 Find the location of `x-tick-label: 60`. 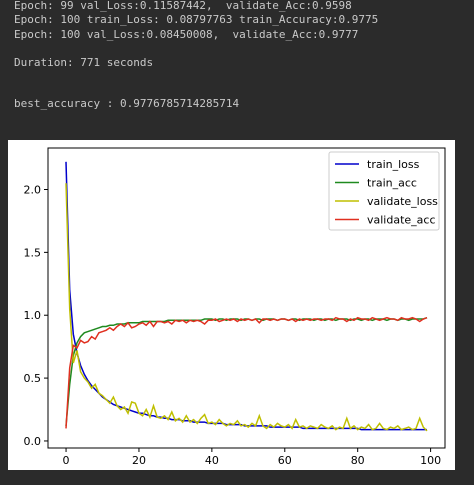

x-tick-label: 60 is located at coordinates (285, 460).